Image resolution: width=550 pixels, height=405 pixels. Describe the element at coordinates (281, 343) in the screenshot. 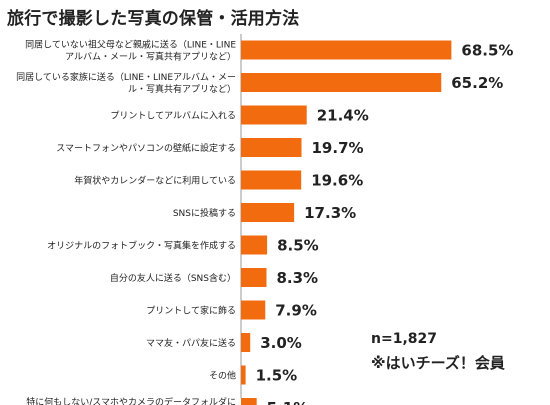

I see `value-label: 3.0%` at that location.